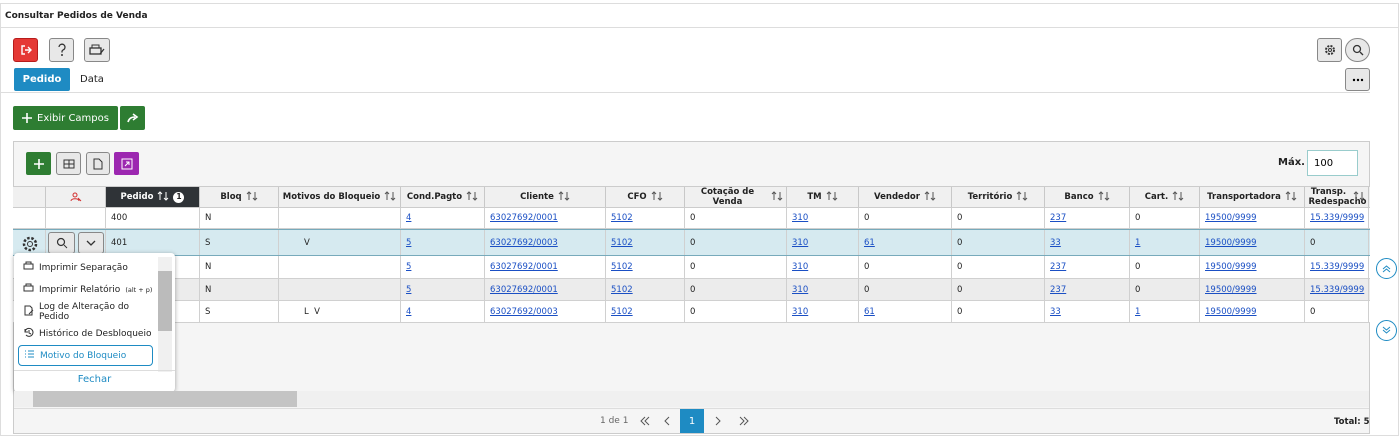 The image size is (1399, 436). I want to click on add-button, so click(38, 163).